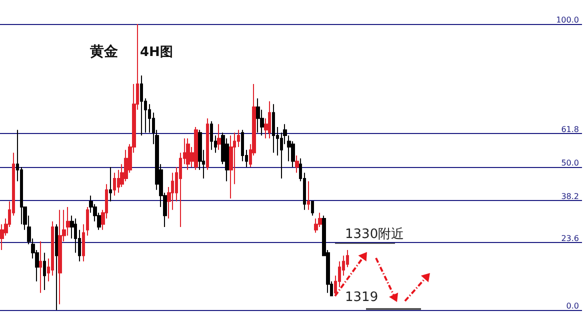  I want to click on y-tick-label: 100.0, so click(567, 20).